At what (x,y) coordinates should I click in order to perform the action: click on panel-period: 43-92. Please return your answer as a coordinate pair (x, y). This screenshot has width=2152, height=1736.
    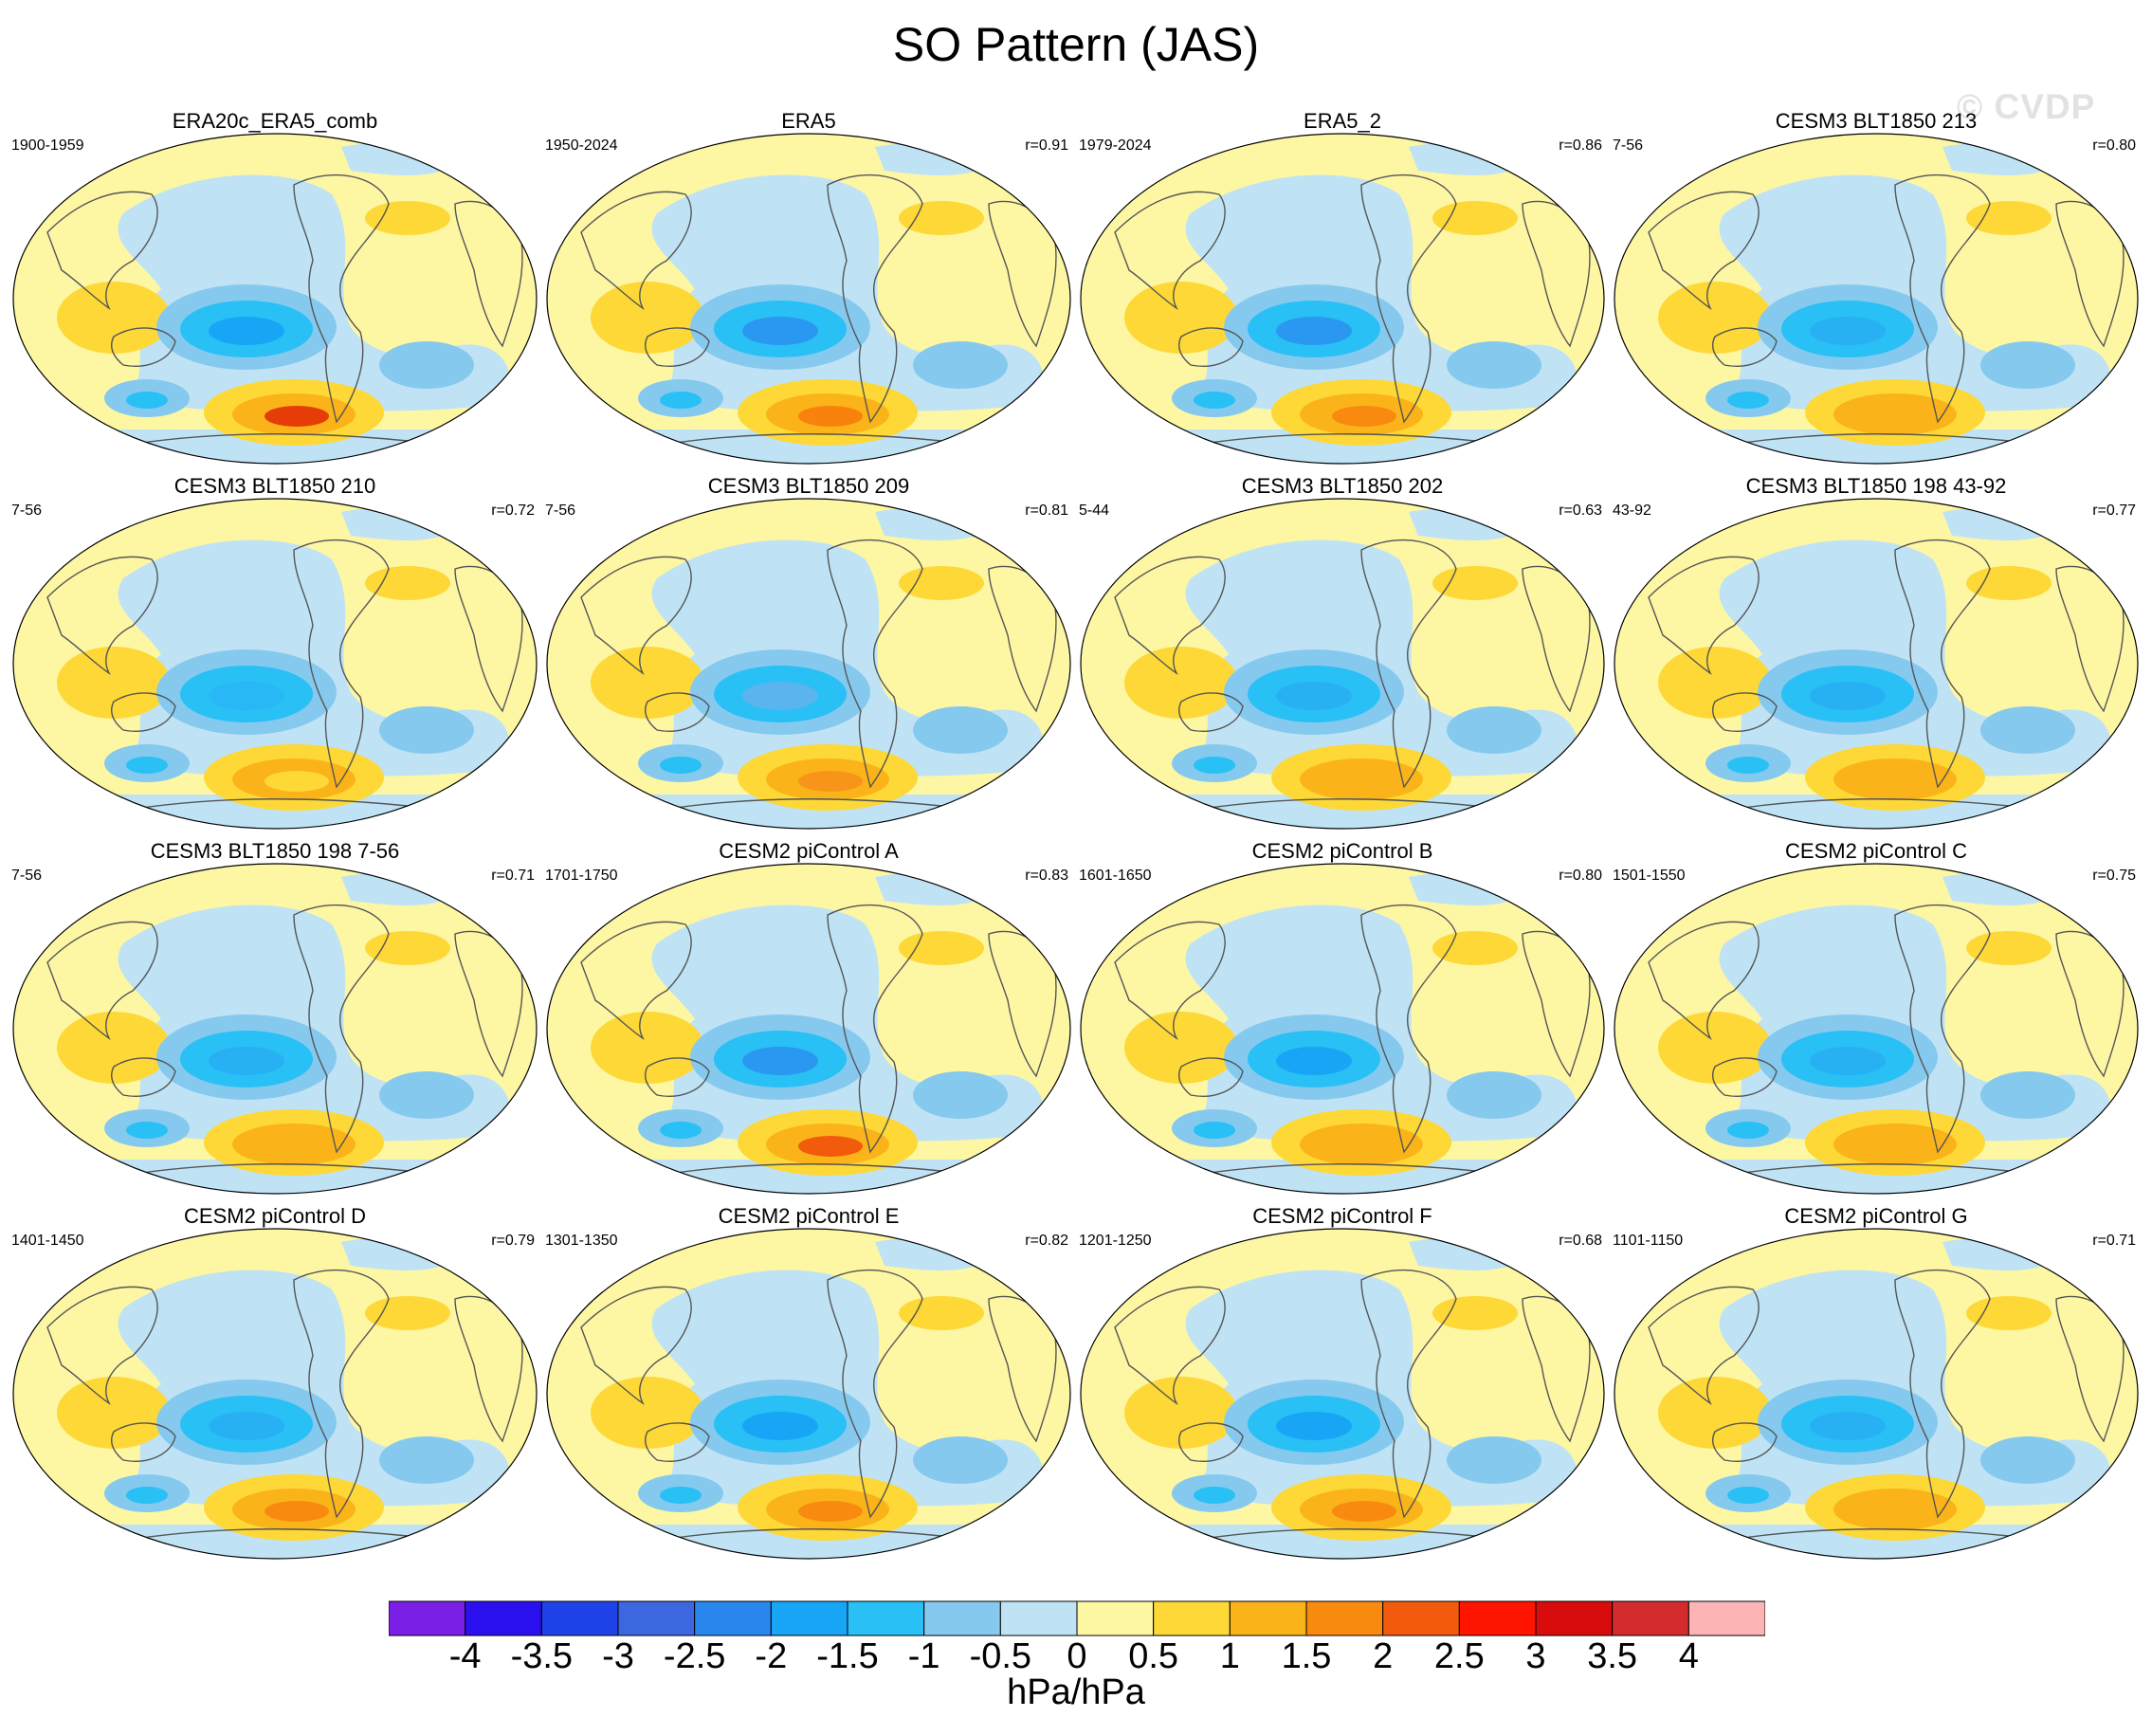
    Looking at the image, I should click on (1632, 511).